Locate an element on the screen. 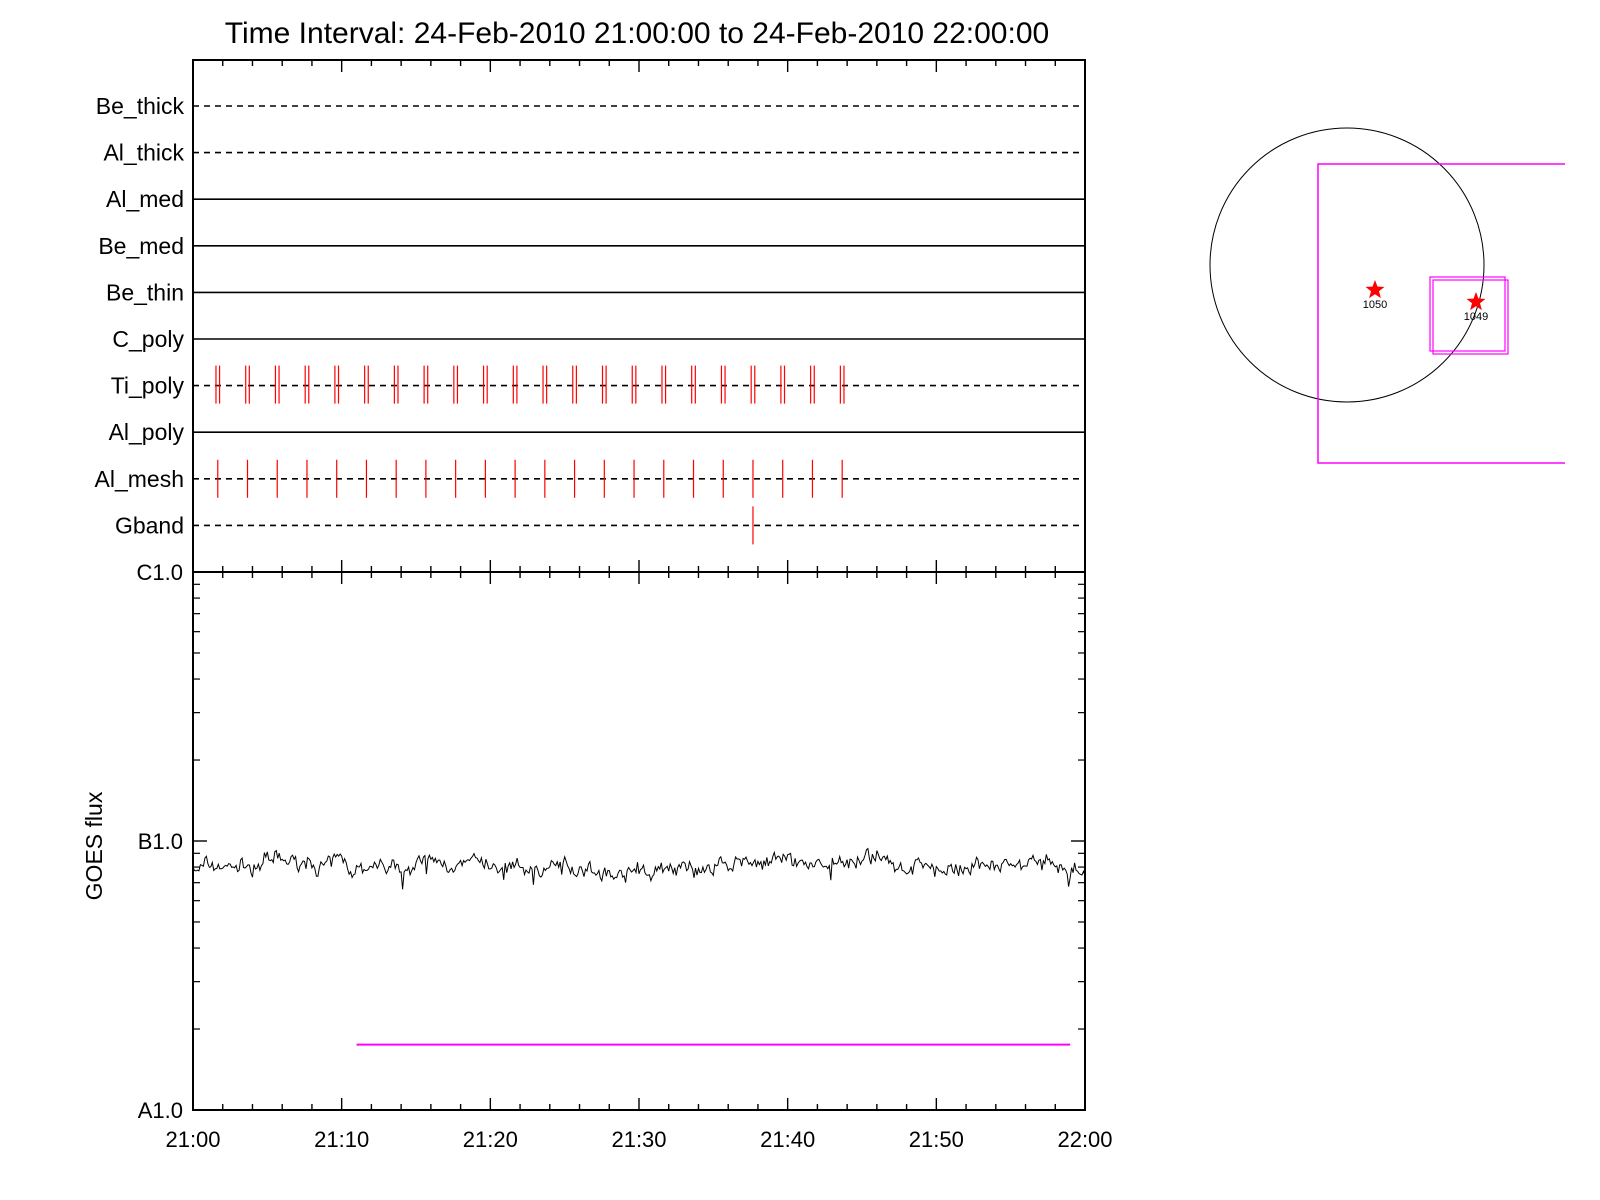 The height and width of the screenshot is (1200, 1600). solar-disk-circle is located at coordinates (1347, 265).